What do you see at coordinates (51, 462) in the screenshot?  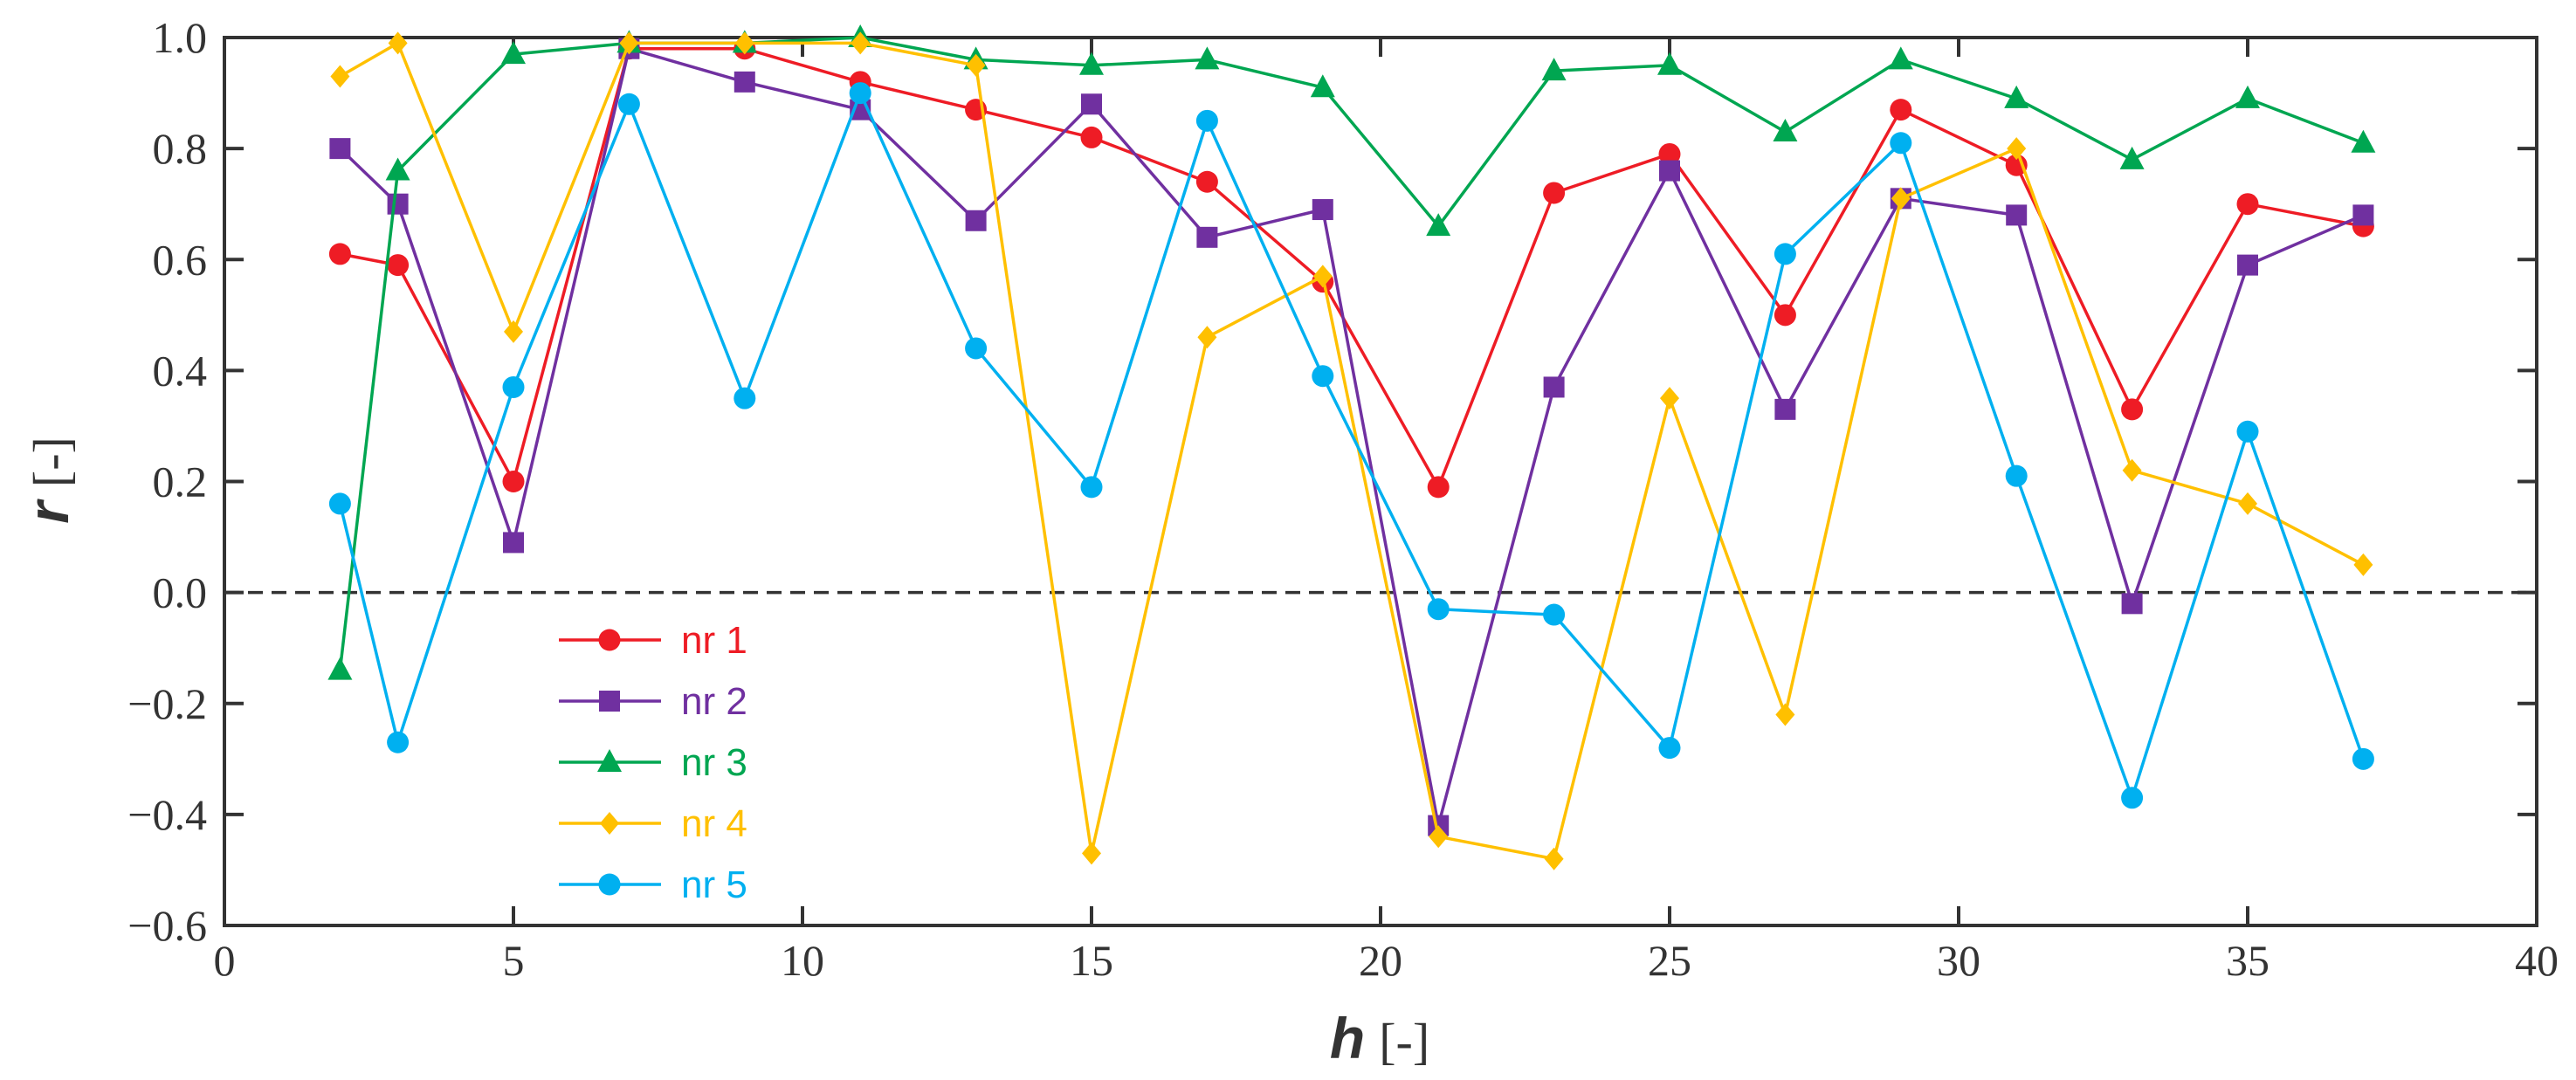 I see `y-axis-unit: [-]` at bounding box center [51, 462].